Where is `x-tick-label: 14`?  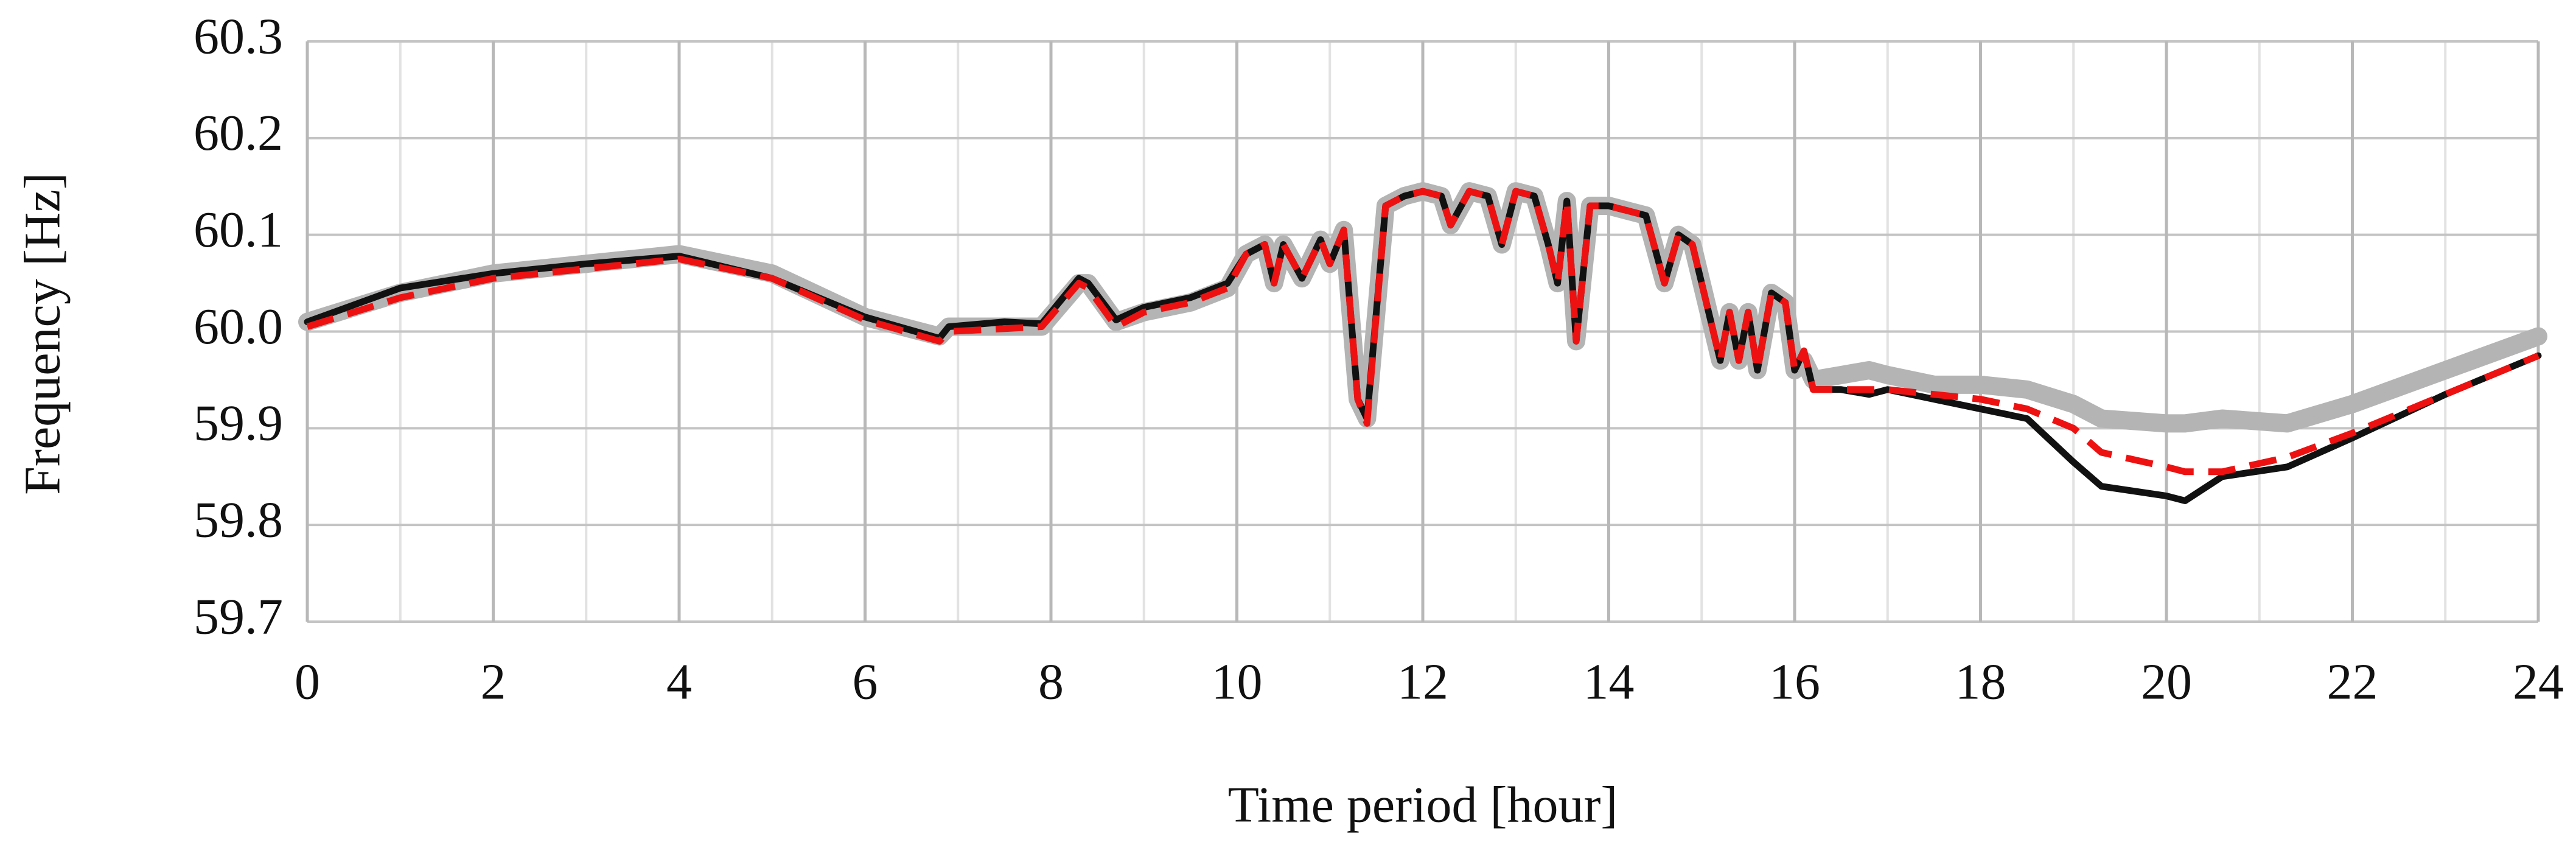 x-tick-label: 14 is located at coordinates (1609, 681).